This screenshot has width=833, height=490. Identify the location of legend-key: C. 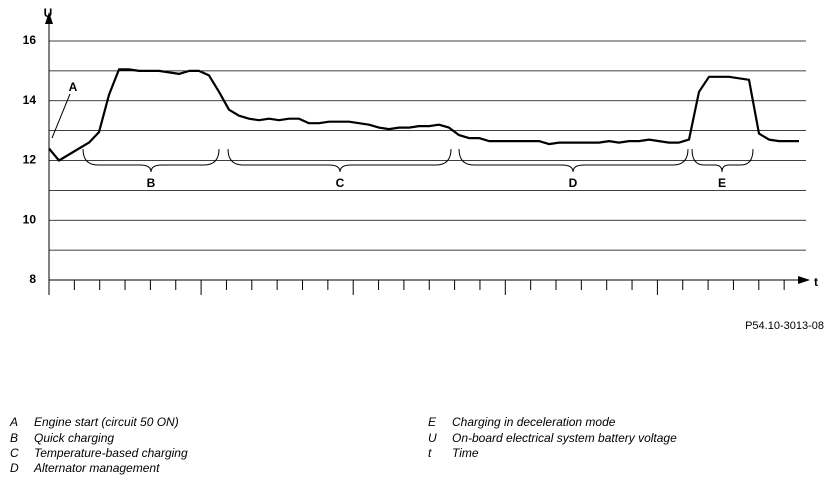
(14, 453).